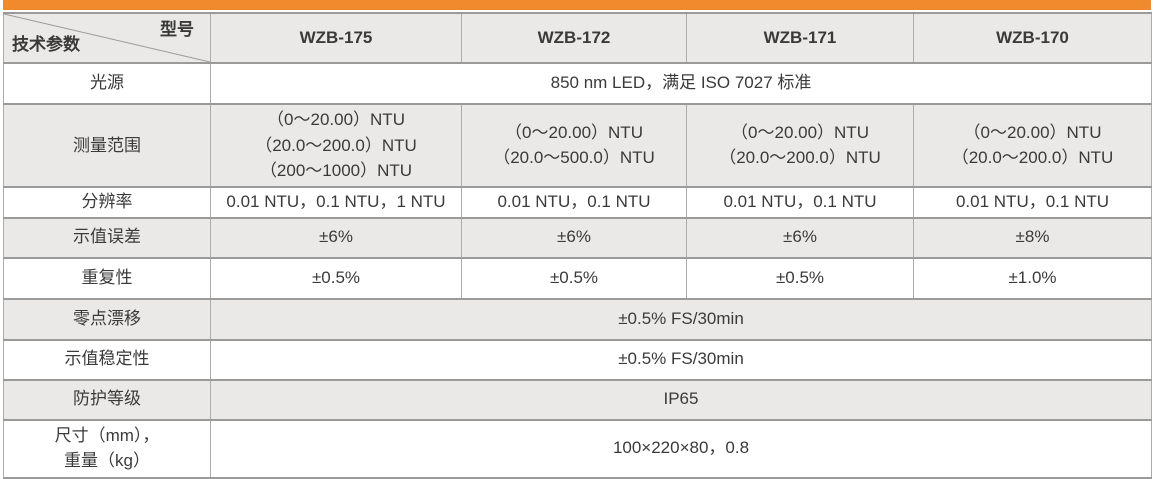 The width and height of the screenshot is (1156, 479). What do you see at coordinates (107, 359) in the screenshot?
I see `param-label-indication-stability: 示值稳定性` at bounding box center [107, 359].